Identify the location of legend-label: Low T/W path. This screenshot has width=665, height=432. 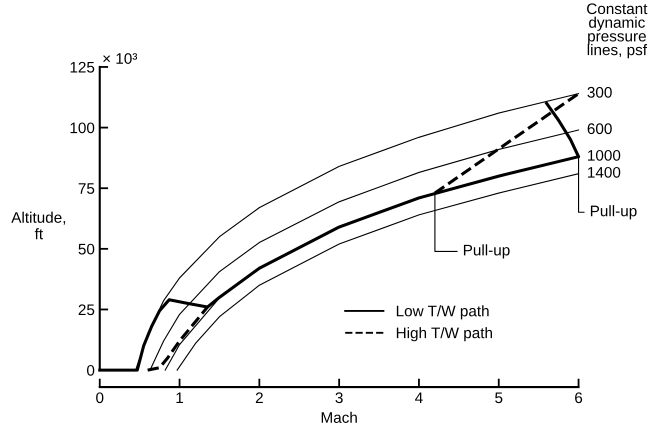
(442, 312).